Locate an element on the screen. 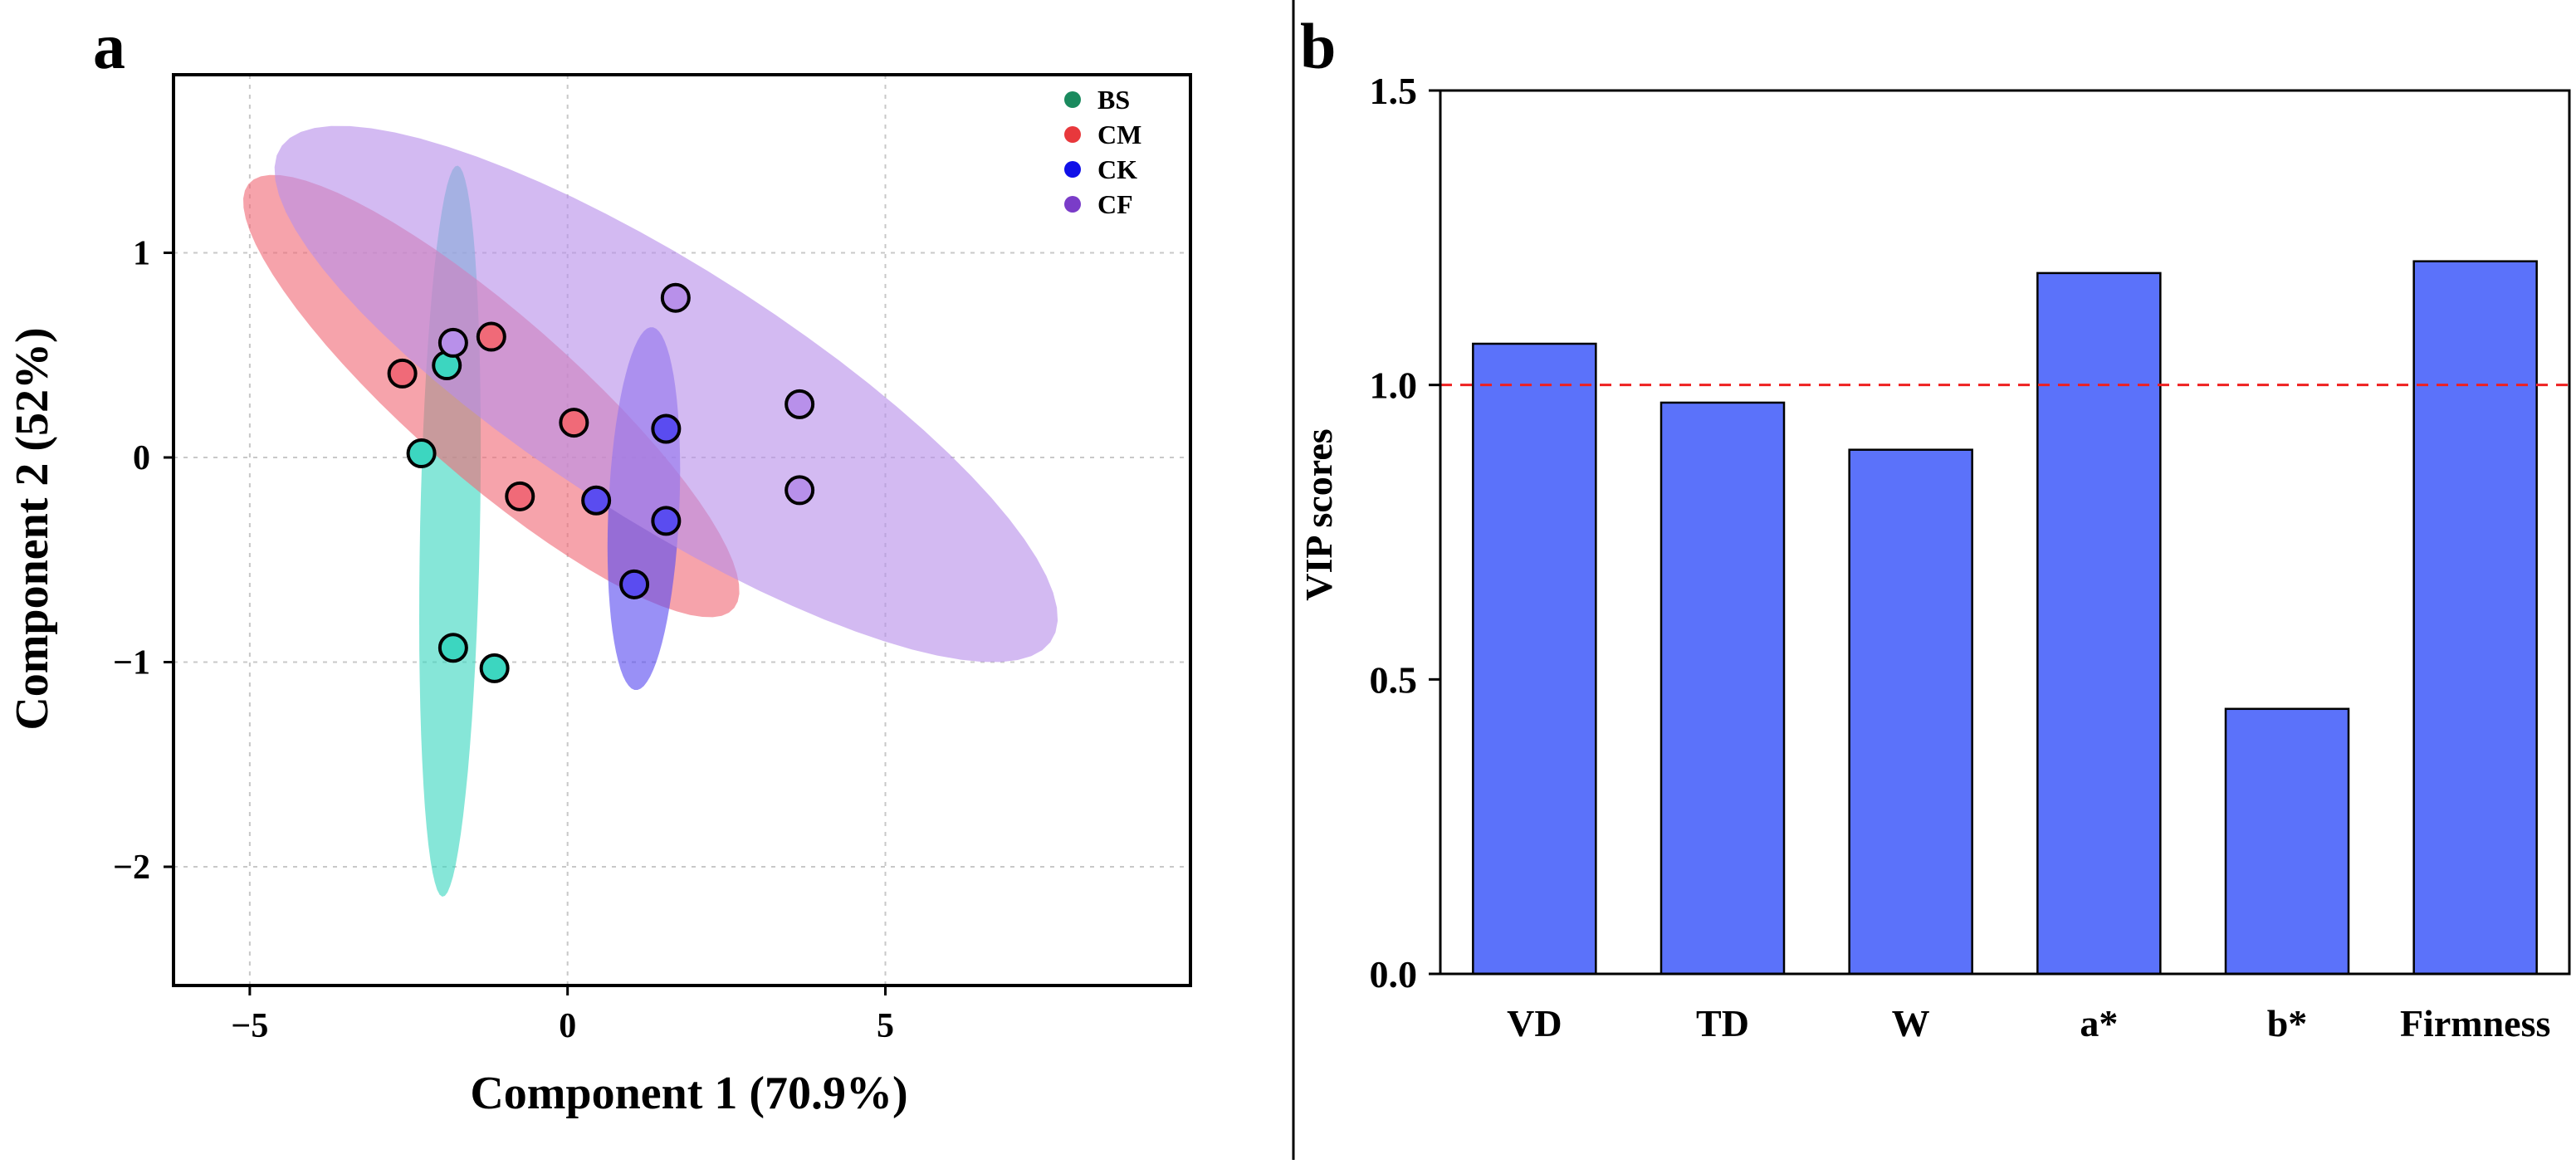 Image resolution: width=2576 pixels, height=1164 pixels. y-tick-label: 0.5 is located at coordinates (1394, 679).